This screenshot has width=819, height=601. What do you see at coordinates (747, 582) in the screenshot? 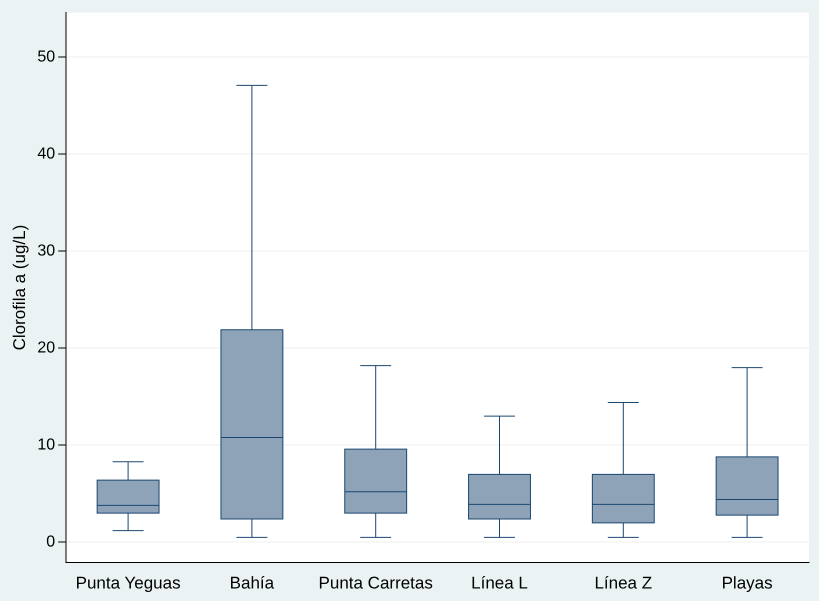
I see `x-tick-label: Playas` at bounding box center [747, 582].